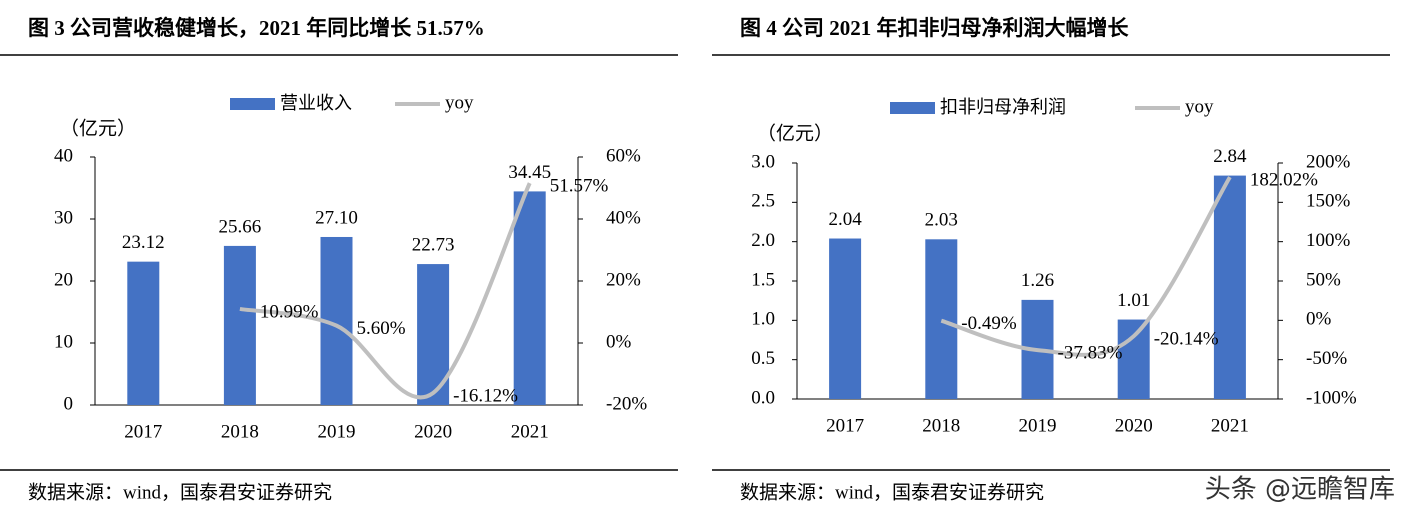 Image resolution: width=1407 pixels, height=521 pixels. What do you see at coordinates (240, 226) in the screenshot?
I see `bar-label: 25.66` at bounding box center [240, 226].